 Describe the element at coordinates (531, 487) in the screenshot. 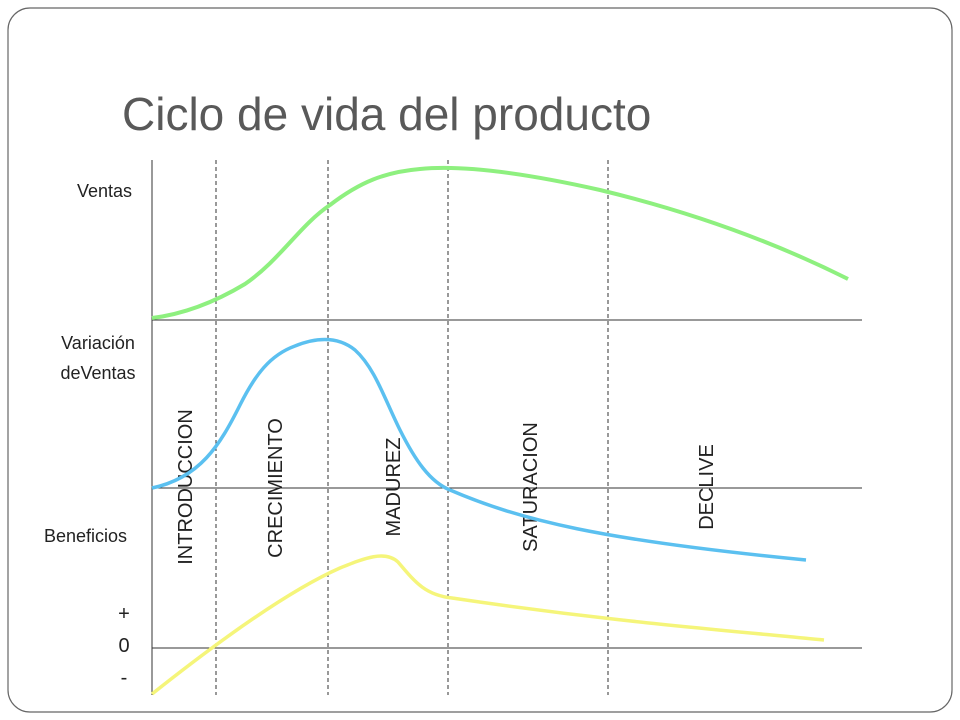

I see `stage-label: SATURACION` at that location.